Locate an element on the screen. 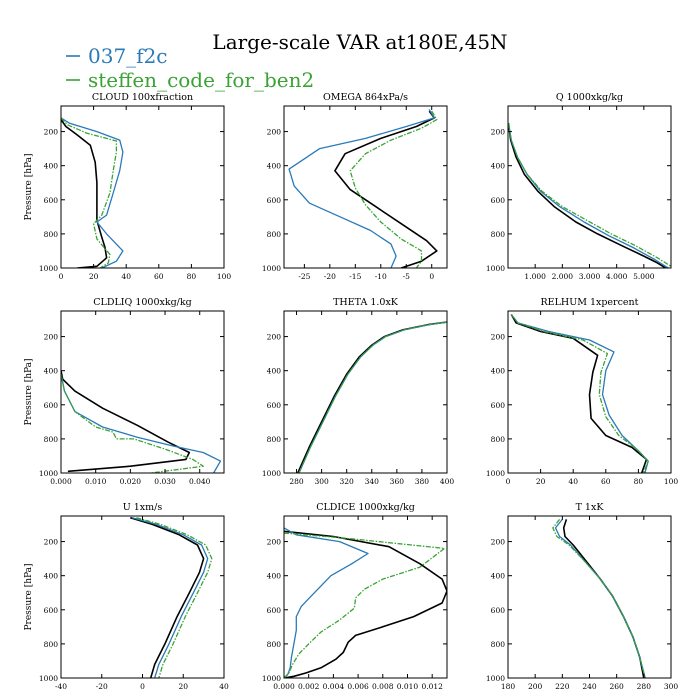  x-tick-label: -20 is located at coordinates (102, 686).